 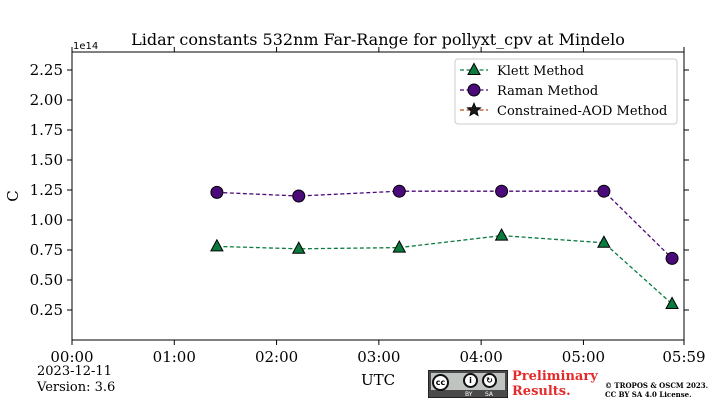 I want to click on y-tick-label: 0.75, so click(x=46, y=250).